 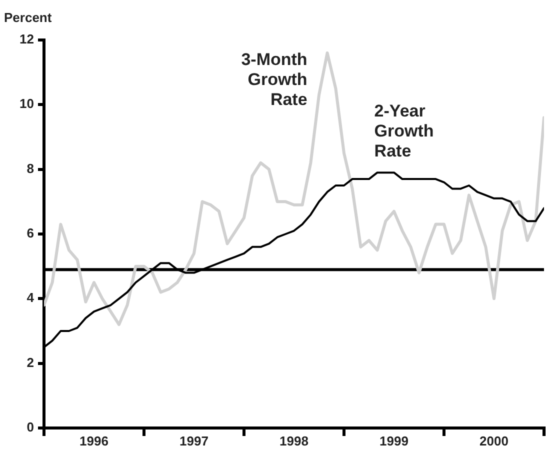 What do you see at coordinates (30, 233) in the screenshot?
I see `y-tick-label: 6` at bounding box center [30, 233].